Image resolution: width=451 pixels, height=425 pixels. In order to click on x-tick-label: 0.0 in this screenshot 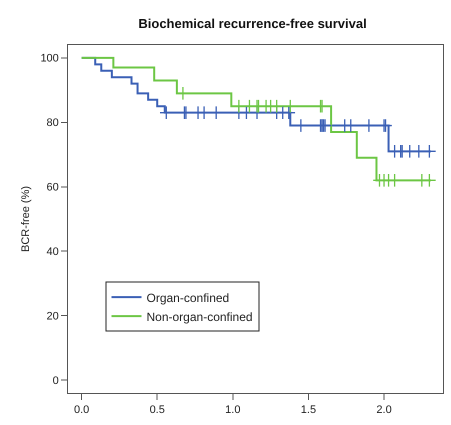, I will do `click(82, 410)`.